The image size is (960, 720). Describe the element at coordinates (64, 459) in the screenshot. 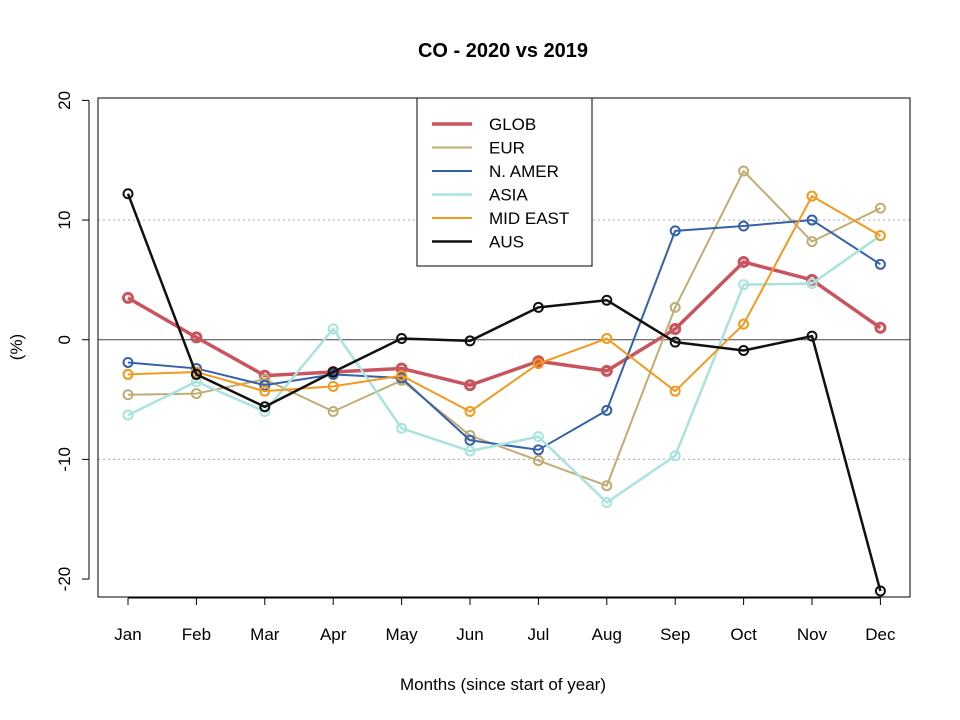

I see `y-tick-label: -10` at that location.